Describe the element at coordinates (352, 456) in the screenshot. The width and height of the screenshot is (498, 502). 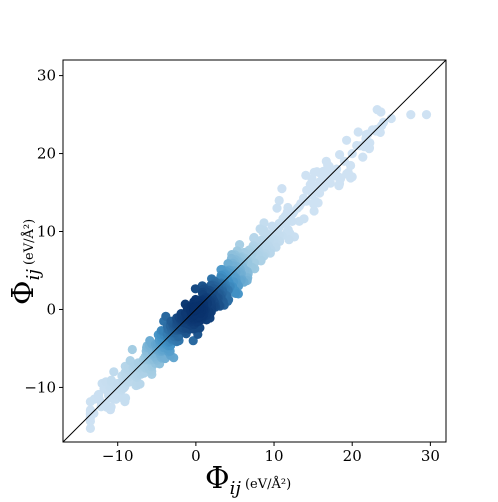
I see `x-tick-label: 20` at that location.